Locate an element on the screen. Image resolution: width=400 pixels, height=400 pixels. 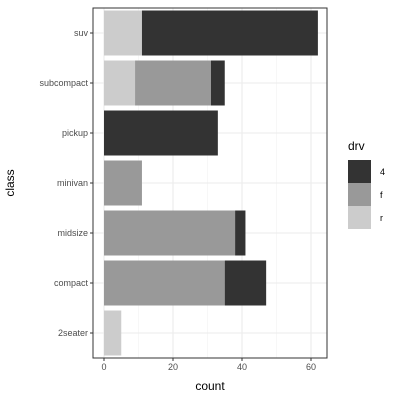
x-tick-label: 60 is located at coordinates (311, 367).